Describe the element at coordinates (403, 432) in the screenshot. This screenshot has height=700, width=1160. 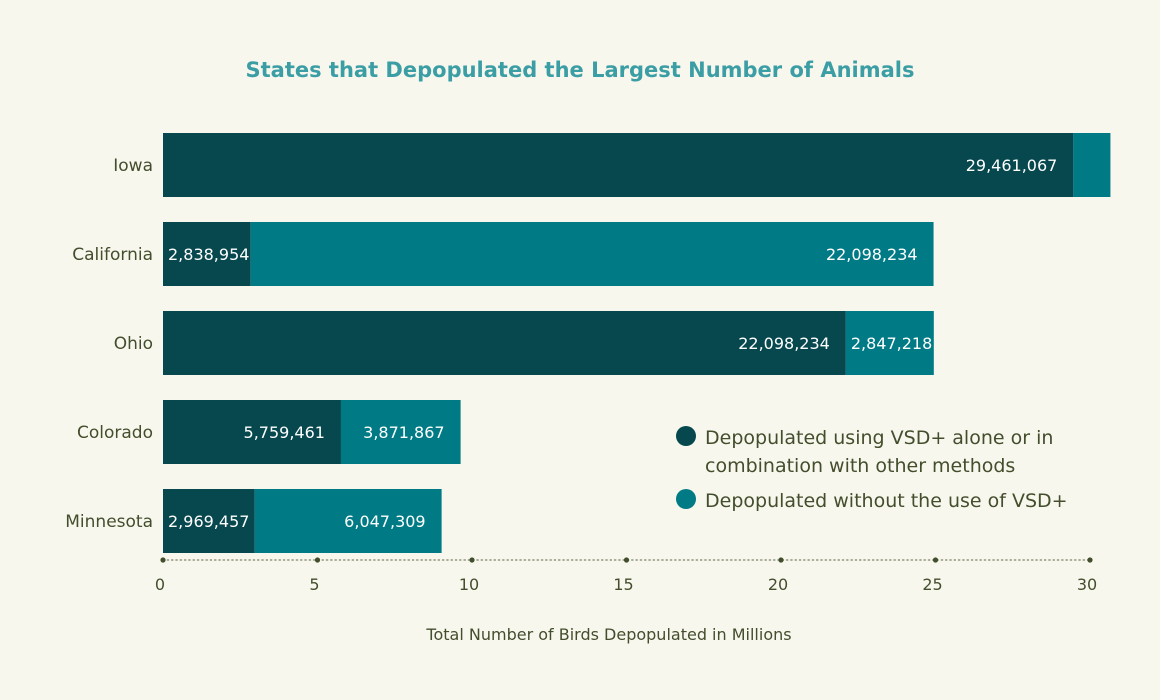
I see `value-label: 3,871,867` at that location.